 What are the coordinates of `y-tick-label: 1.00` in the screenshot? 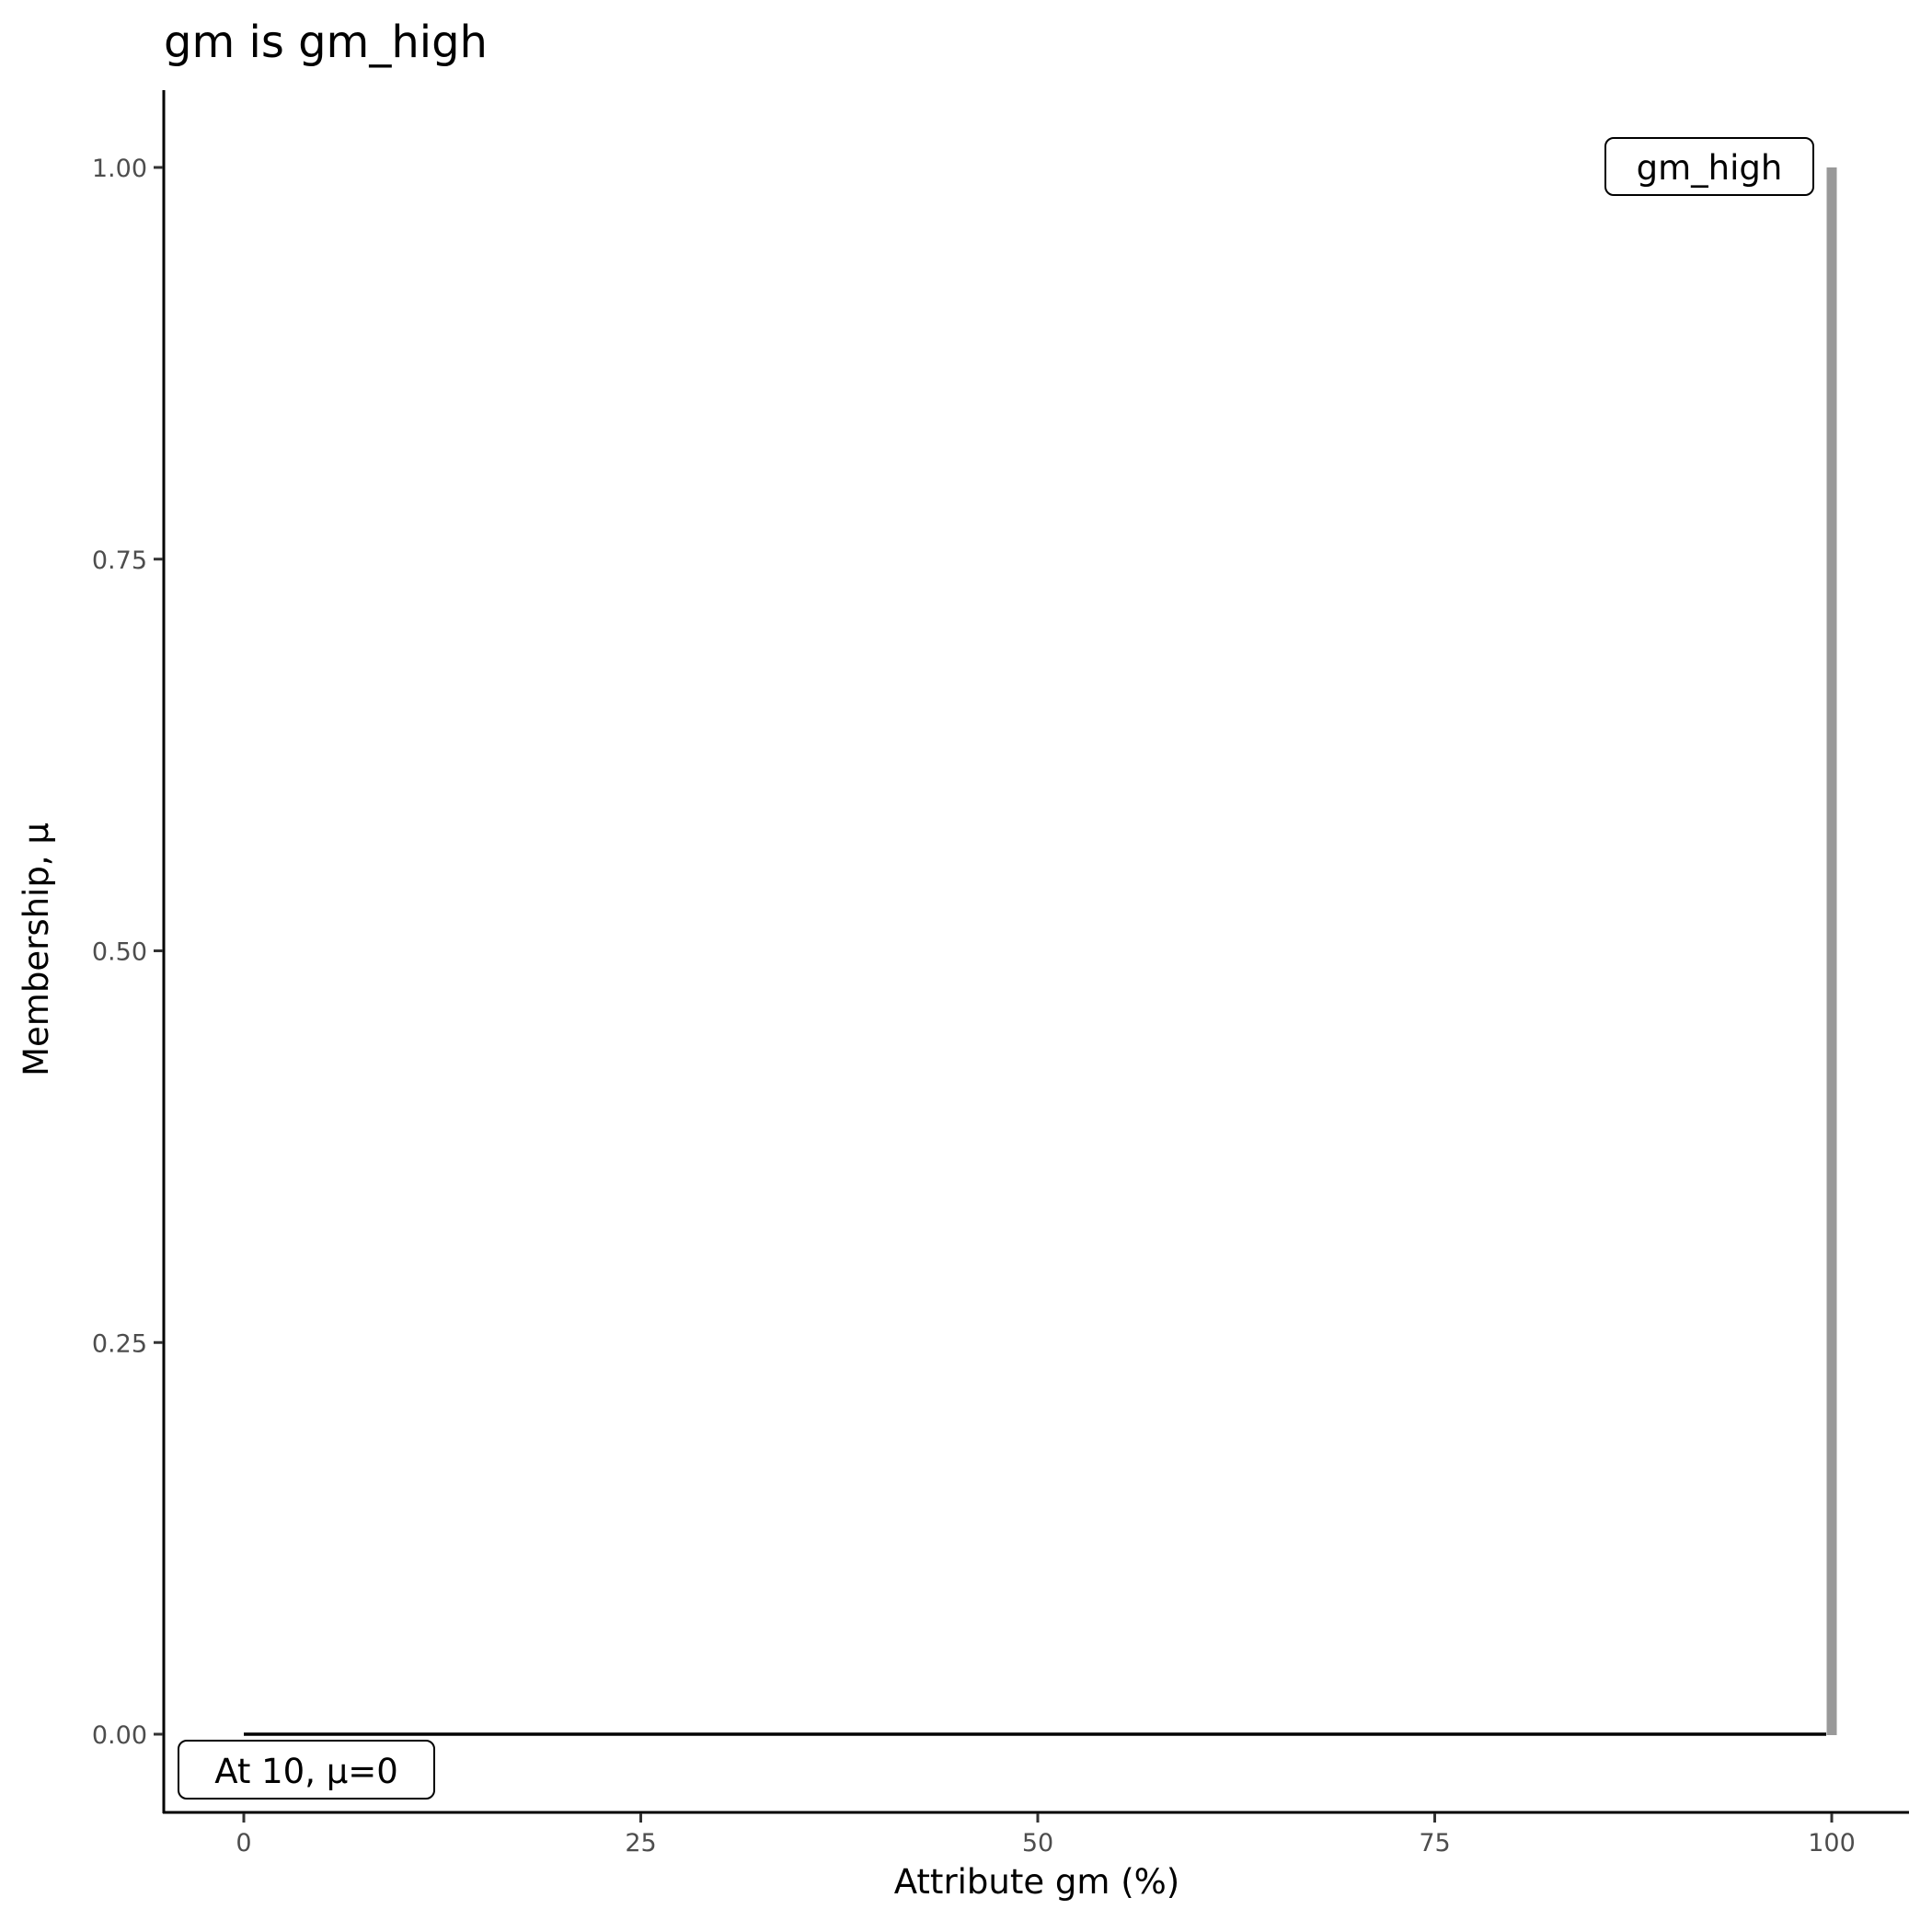 It's located at (120, 169).